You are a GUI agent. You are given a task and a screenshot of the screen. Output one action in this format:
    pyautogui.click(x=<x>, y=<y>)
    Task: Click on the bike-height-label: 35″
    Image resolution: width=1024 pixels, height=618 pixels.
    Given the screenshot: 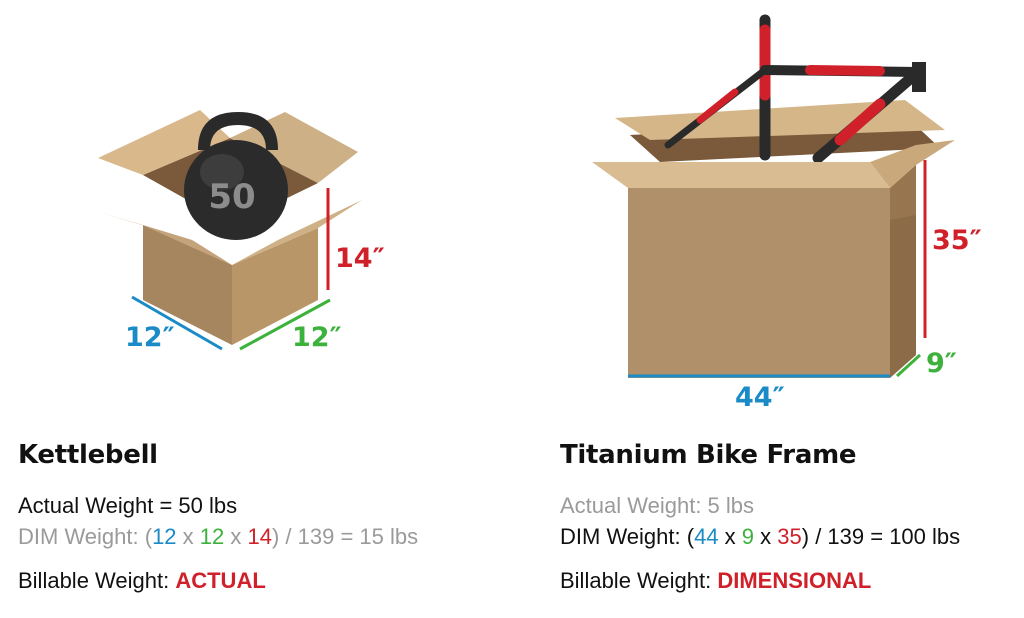 What is the action you would take?
    pyautogui.click(x=957, y=240)
    